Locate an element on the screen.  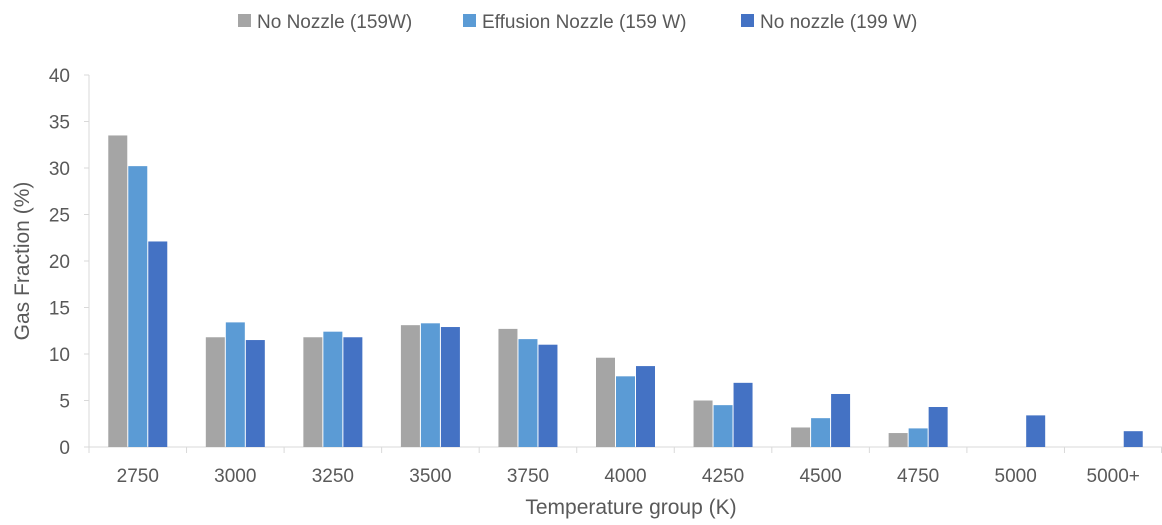
y-tick-label: 40 is located at coordinates (59, 76).